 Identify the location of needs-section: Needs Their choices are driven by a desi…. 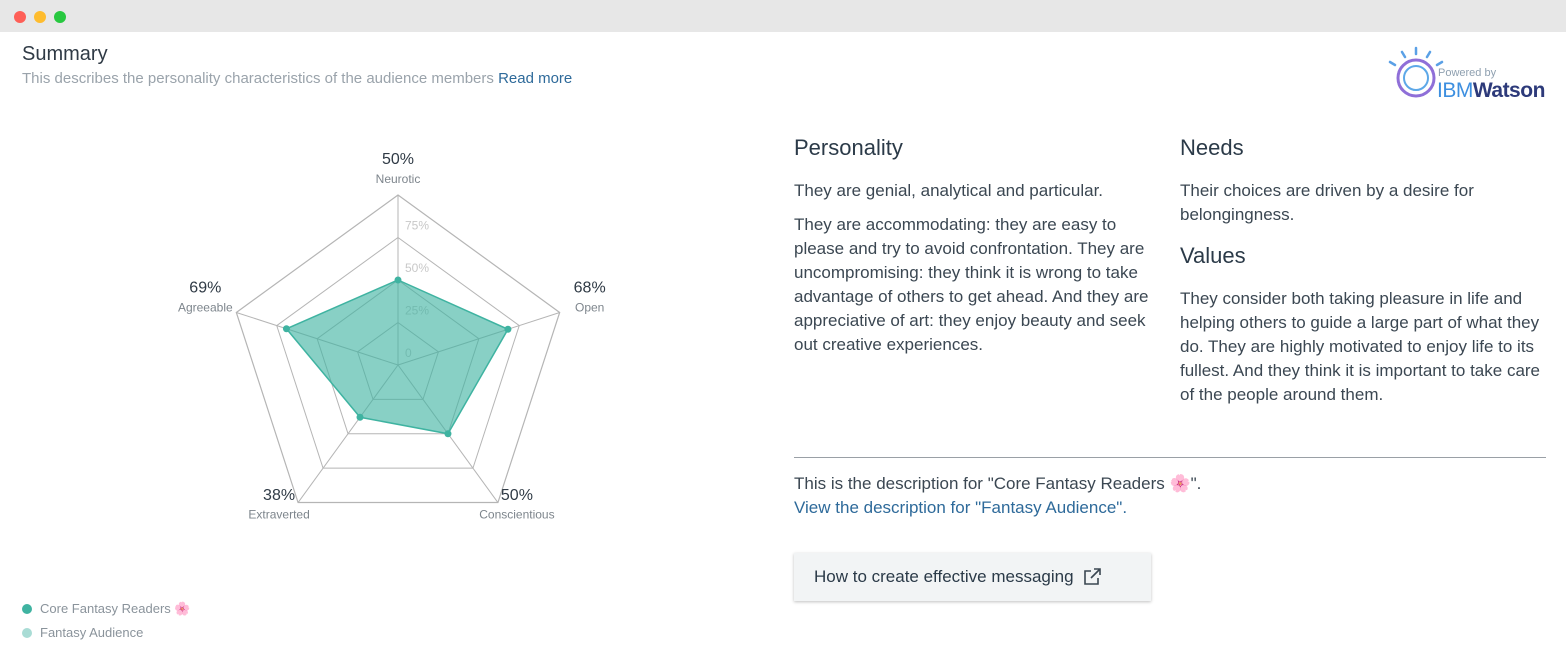
(1363, 186).